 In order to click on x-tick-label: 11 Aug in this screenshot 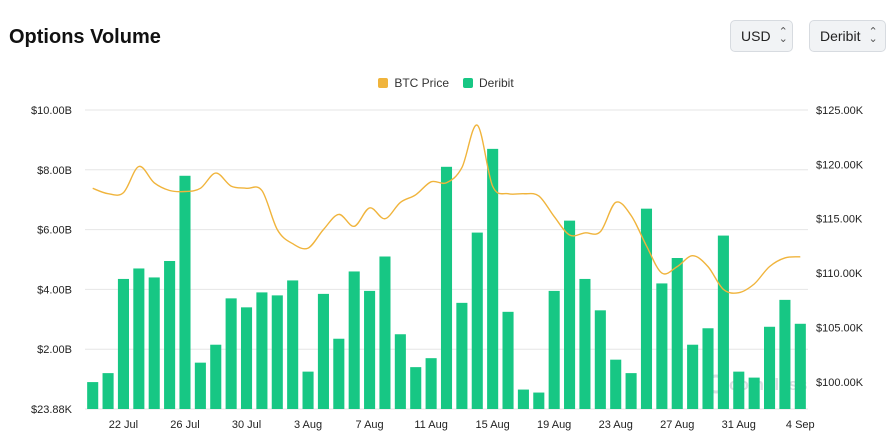, I will do `click(430, 425)`.